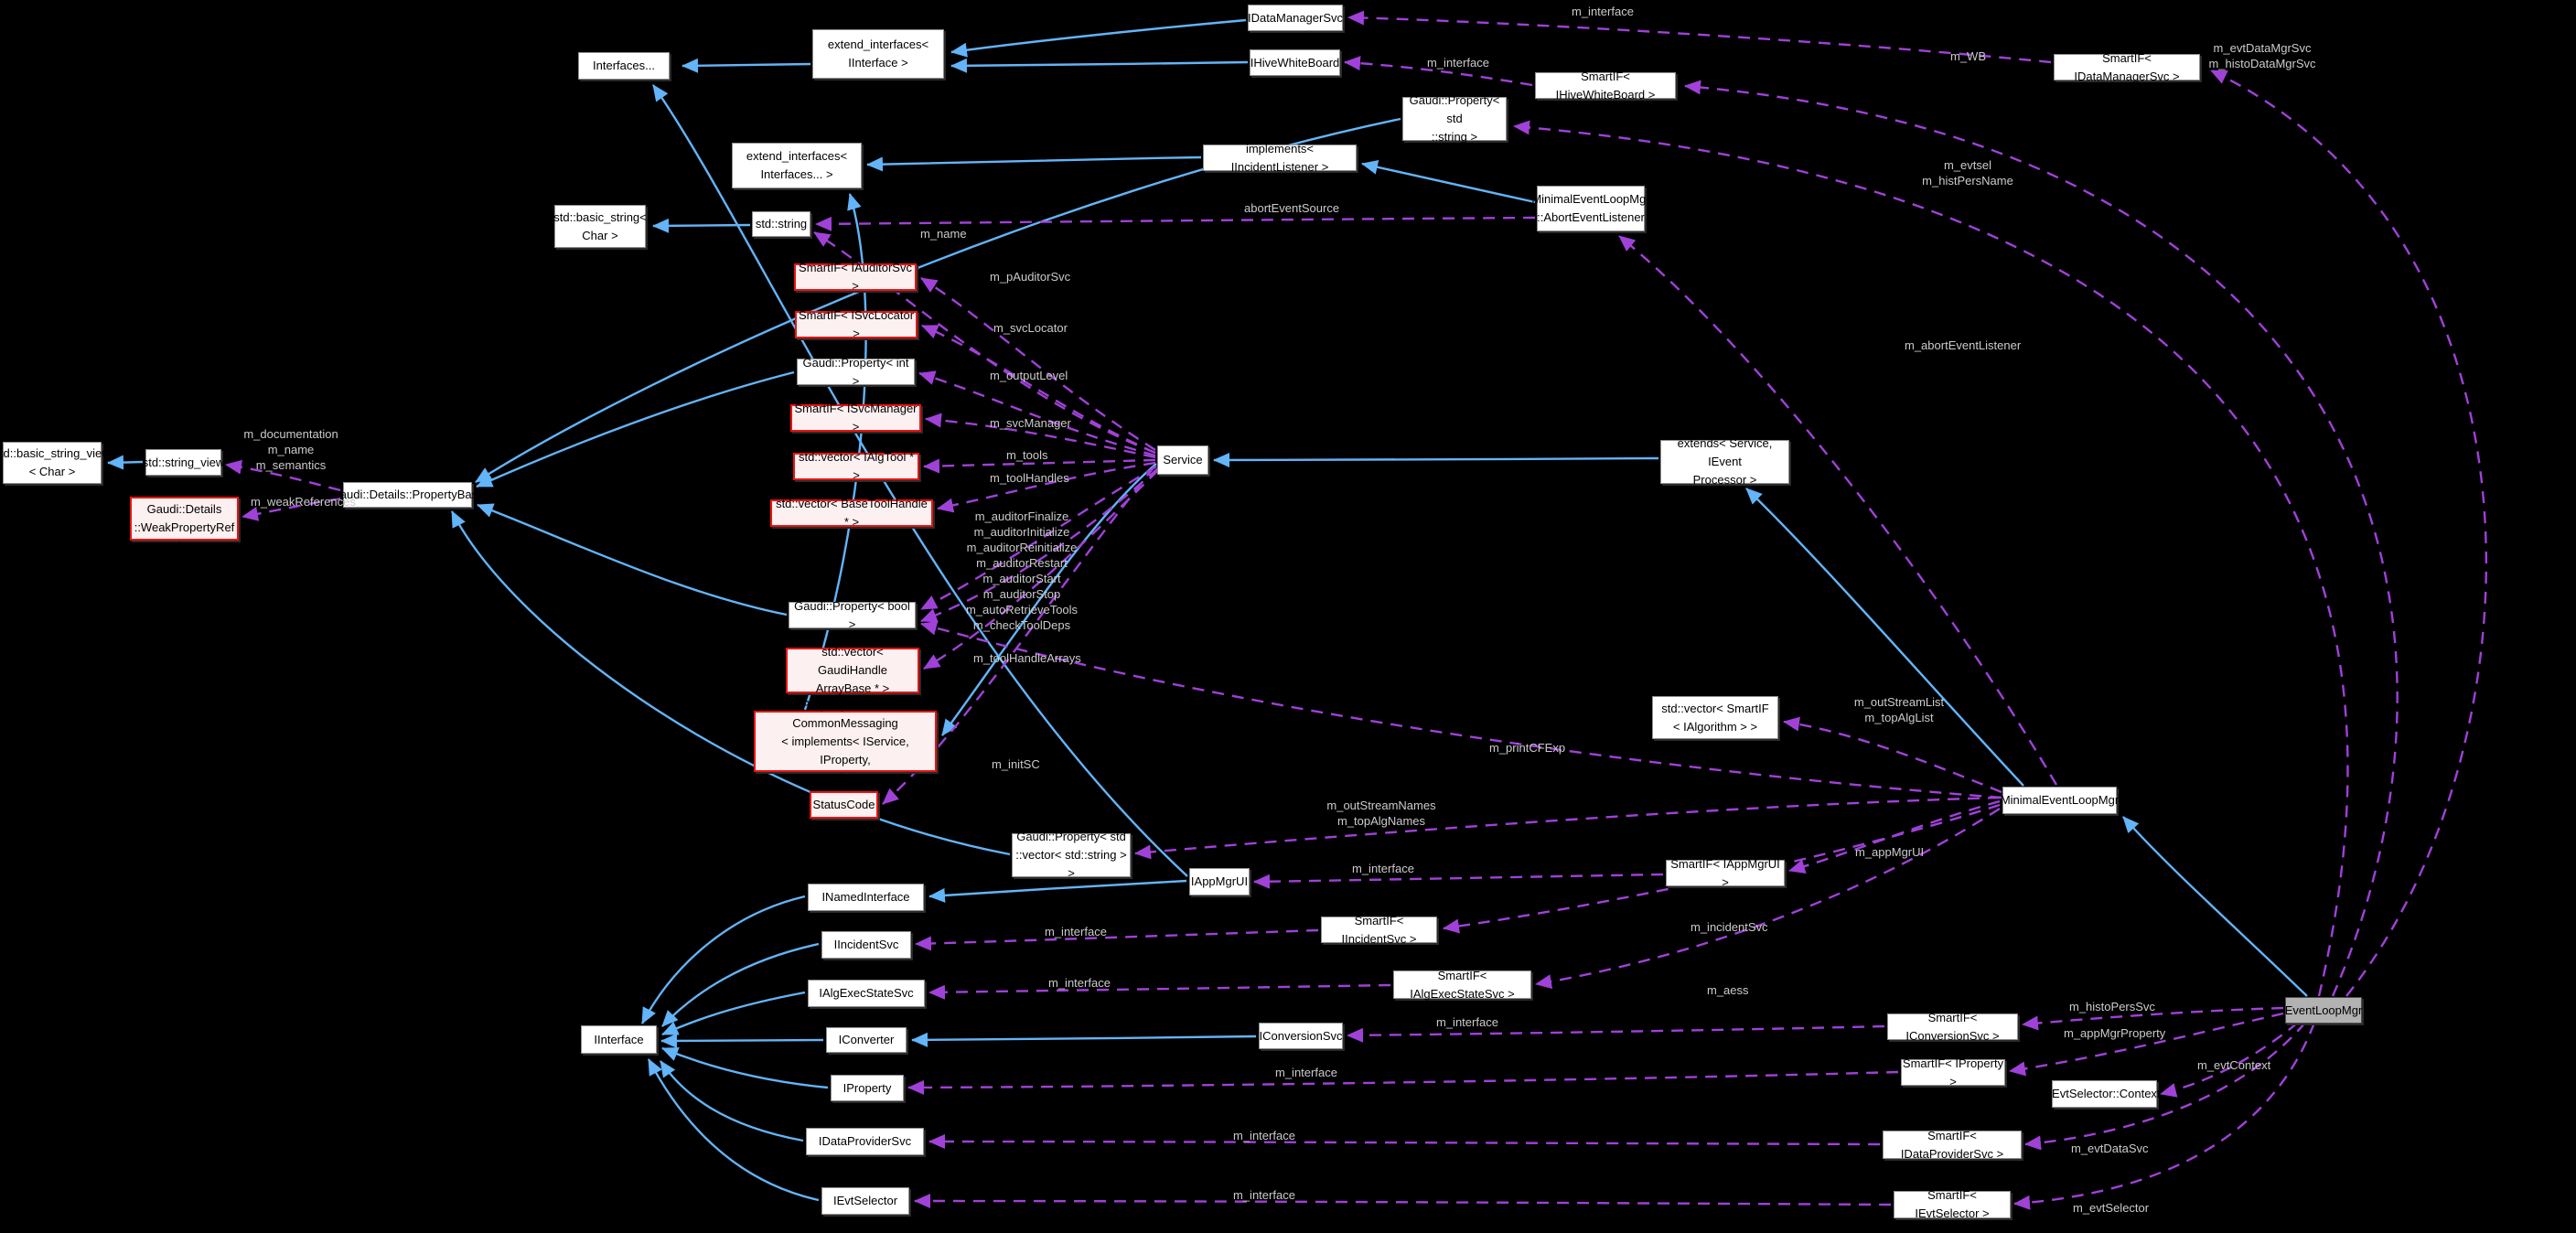  I want to click on edge-label-m-appmgrui: m_appMgrUI, so click(1890, 852).